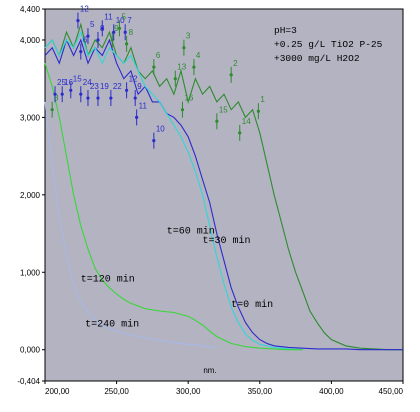 This screenshot has height=412, width=420. What do you see at coordinates (30, 350) in the screenshot?
I see `y-tick-label: 0,000` at bounding box center [30, 350].